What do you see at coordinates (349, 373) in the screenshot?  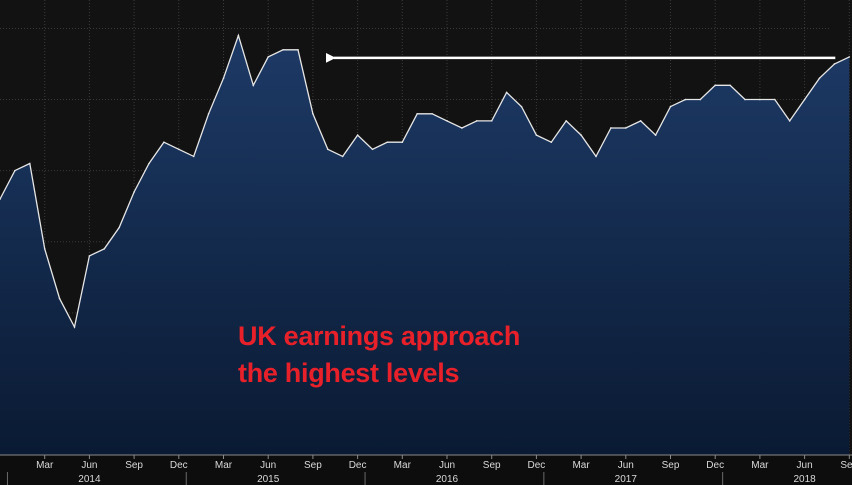 I see `annotation-line-2: the highest levels` at bounding box center [349, 373].